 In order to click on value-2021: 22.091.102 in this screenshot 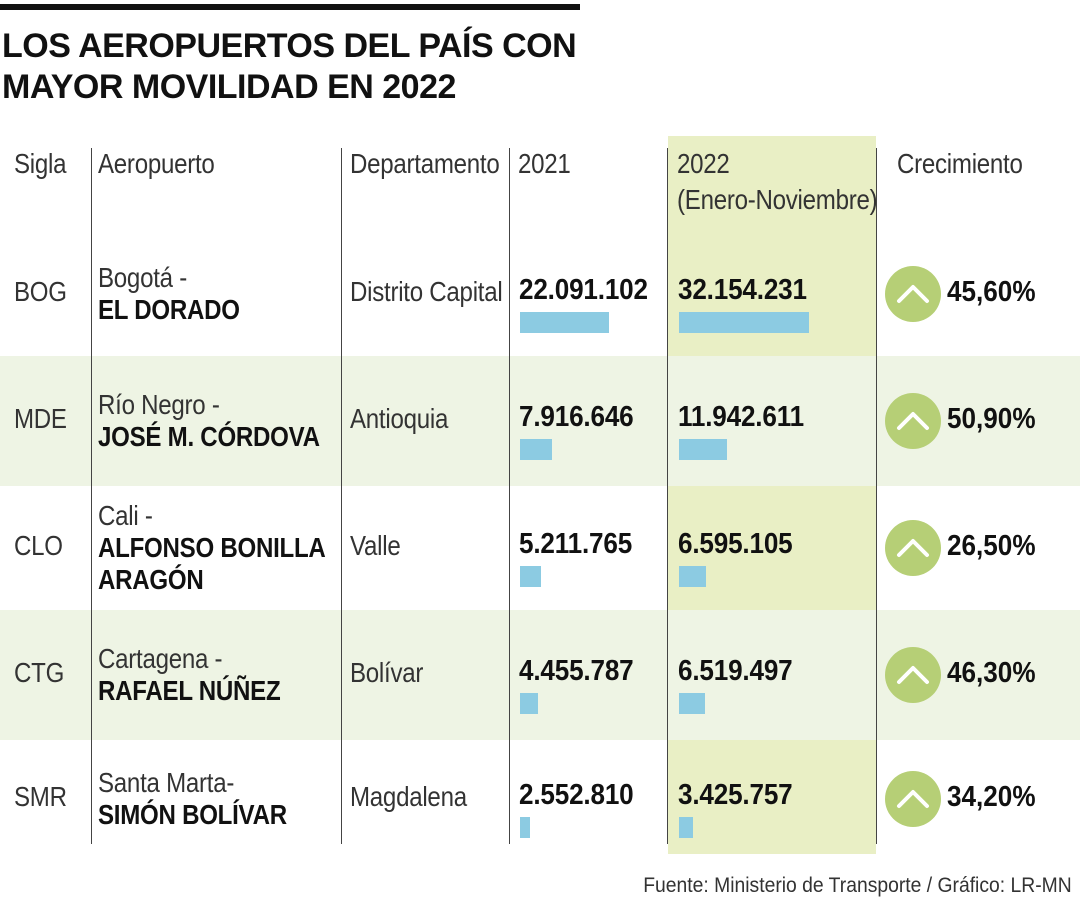, I will do `click(583, 290)`.